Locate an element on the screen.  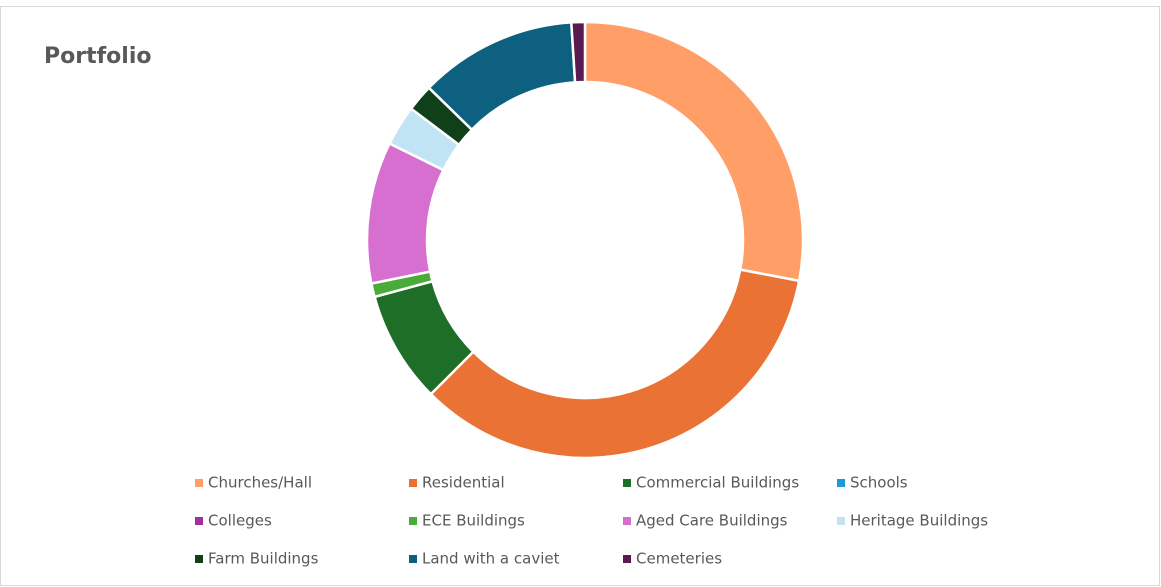
legend-label: Residential is located at coordinates (463, 483).